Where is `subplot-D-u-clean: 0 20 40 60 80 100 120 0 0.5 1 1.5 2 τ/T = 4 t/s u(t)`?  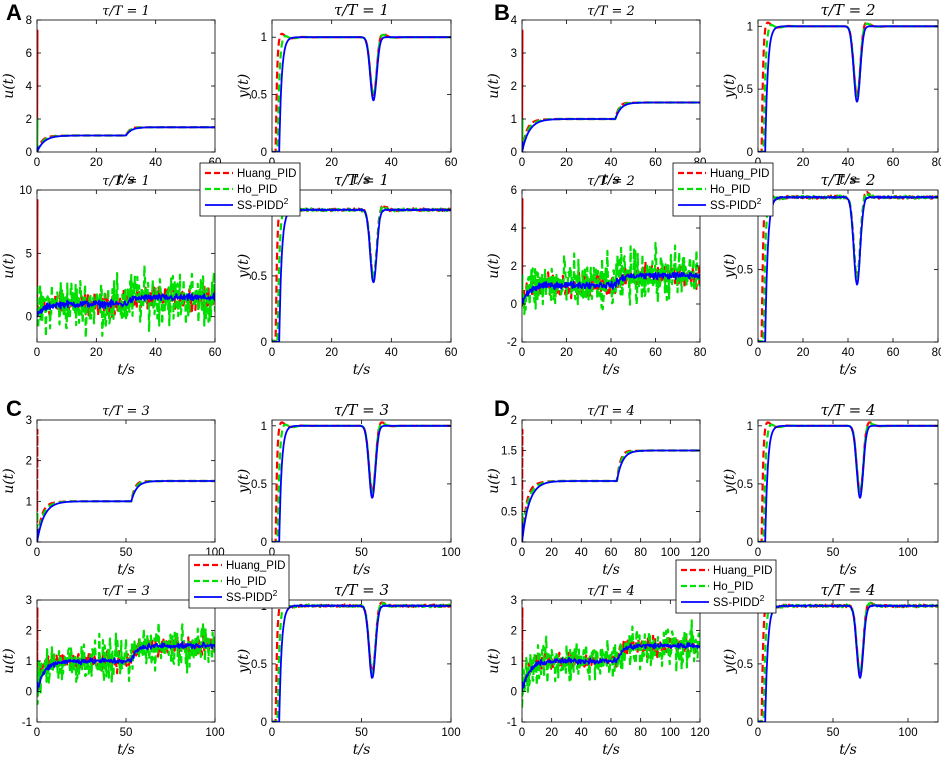
subplot-D-u-clean: 0 20 40 60 80 100 120 0 0.5 1 1.5 2 τ/T = 4 t/s u(t) is located at coordinates (598, 491).